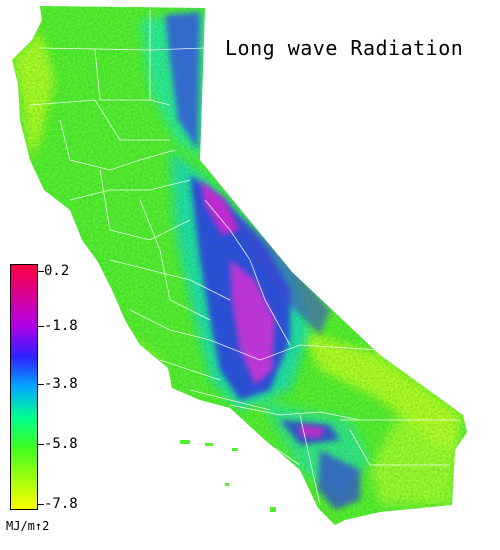 Image resolution: width=500 pixels, height=550 pixels. What do you see at coordinates (61, 504) in the screenshot?
I see `legend-tick-label: -7.8` at bounding box center [61, 504].